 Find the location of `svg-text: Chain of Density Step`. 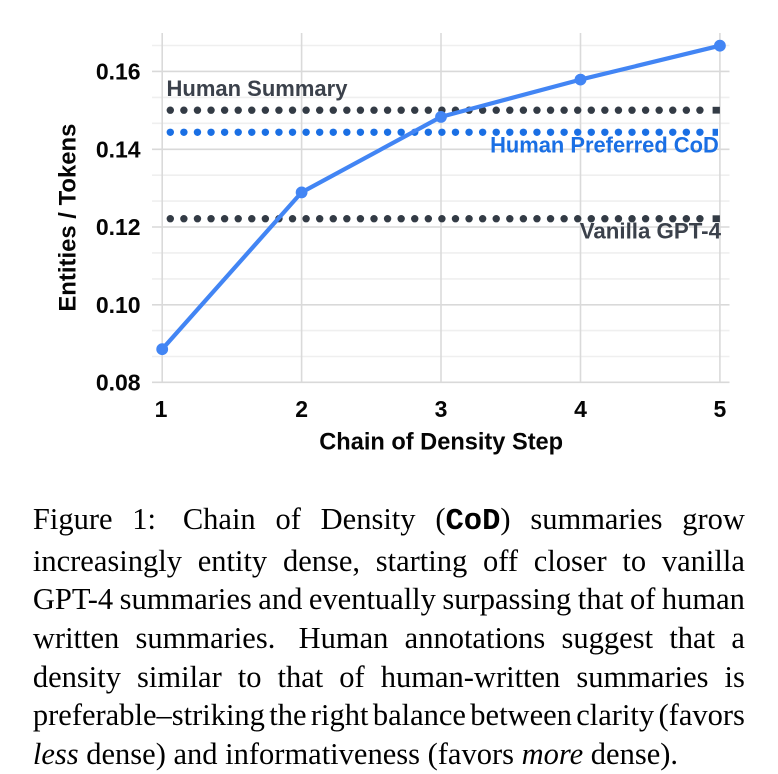

svg-text: Chain of Density Step is located at coordinates (441, 442).